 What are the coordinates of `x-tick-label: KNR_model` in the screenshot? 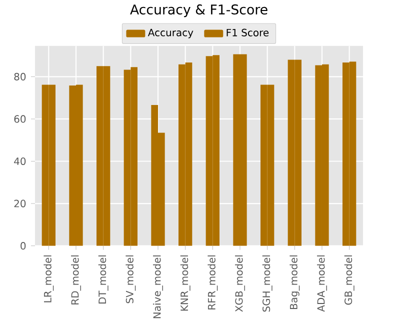 It's located at (185, 283).